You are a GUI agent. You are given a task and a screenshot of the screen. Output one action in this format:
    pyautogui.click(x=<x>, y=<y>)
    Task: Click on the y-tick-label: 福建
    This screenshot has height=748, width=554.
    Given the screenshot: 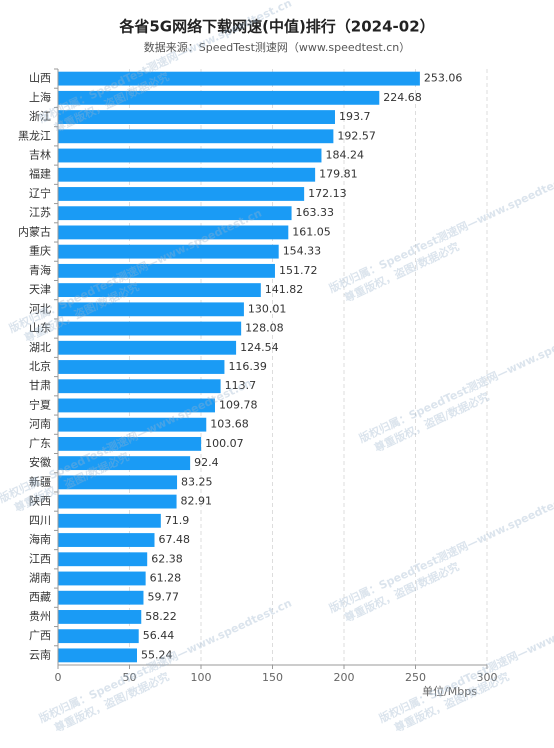 What is the action you would take?
    pyautogui.click(x=40, y=174)
    